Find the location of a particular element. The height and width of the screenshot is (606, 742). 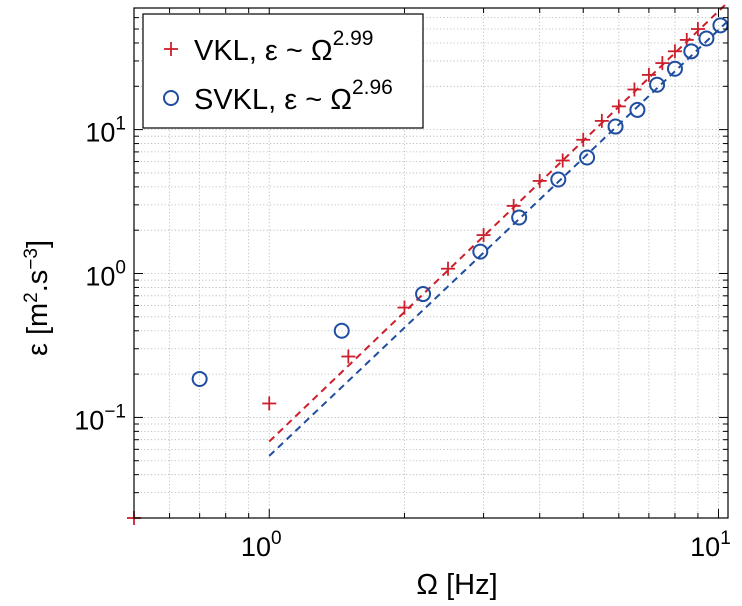

y-axis-label-sup2: −3 is located at coordinates (31, 259).